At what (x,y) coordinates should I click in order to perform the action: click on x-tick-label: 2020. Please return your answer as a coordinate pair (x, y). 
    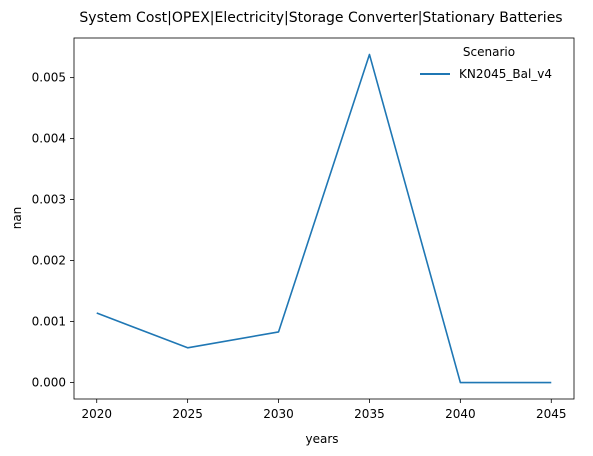
    Looking at the image, I should click on (96, 414).